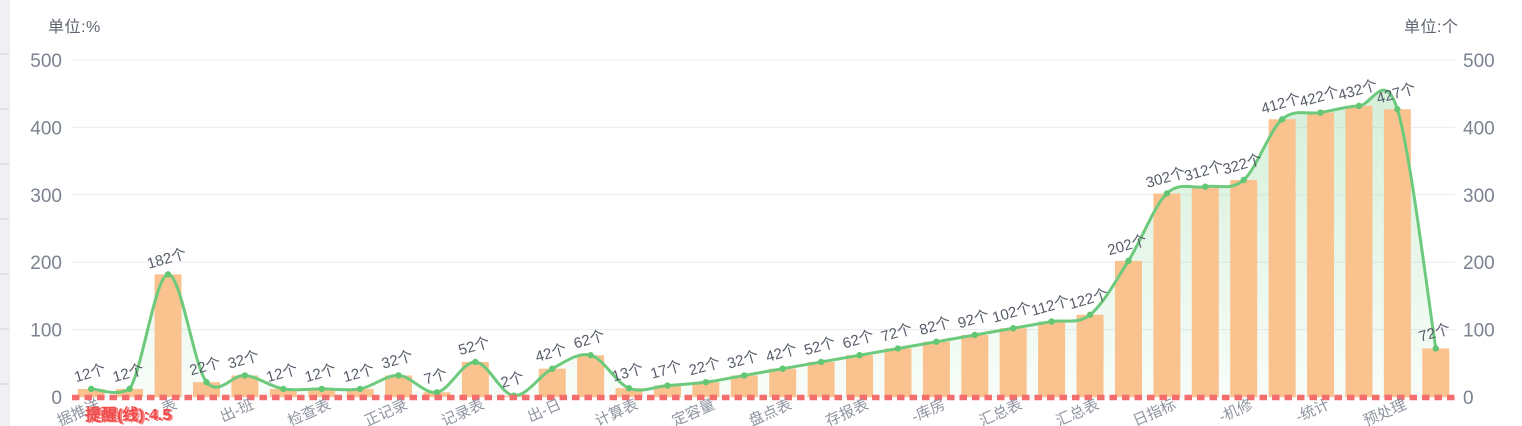 The image size is (1522, 426). Describe the element at coordinates (309, 411) in the screenshot. I see `x-axis-label: 检查表` at that location.